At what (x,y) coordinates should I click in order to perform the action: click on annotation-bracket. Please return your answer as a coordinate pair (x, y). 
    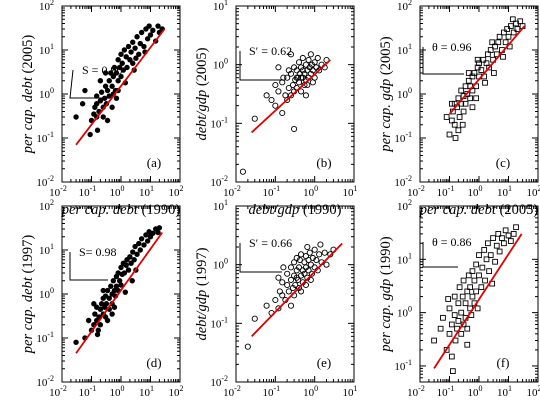
    Looking at the image, I should click on (443, 61).